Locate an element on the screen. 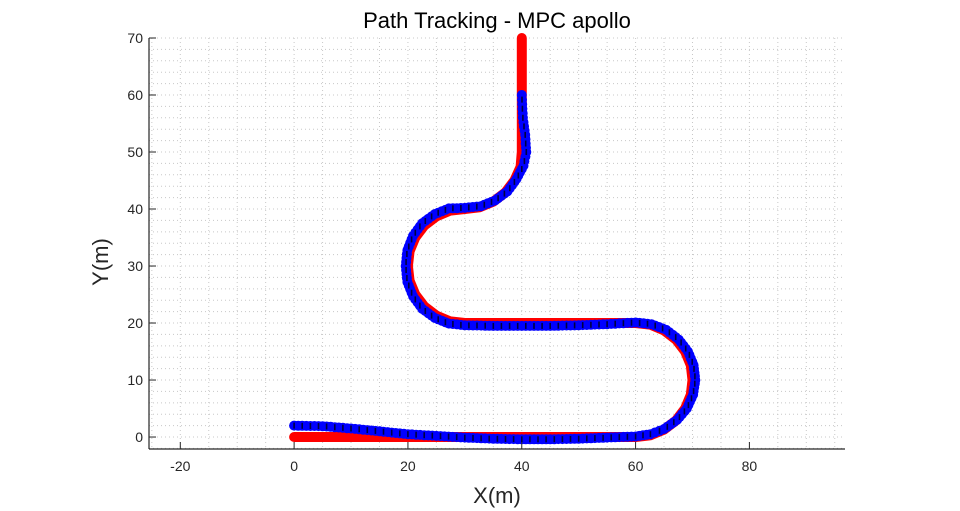 The height and width of the screenshot is (511, 960). chart-title: Path Tracking - MPC apollo is located at coordinates (497, 20).